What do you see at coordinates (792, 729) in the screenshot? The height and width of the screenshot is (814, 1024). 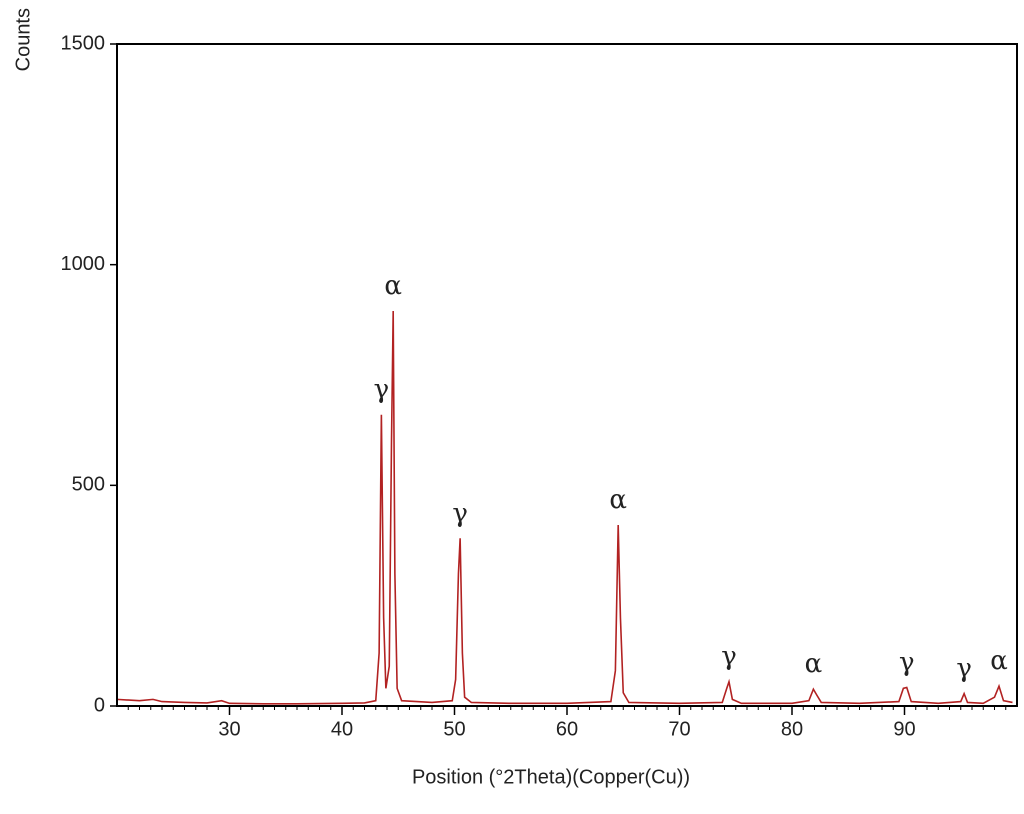 I see `x-tick-label: 80` at bounding box center [792, 729].